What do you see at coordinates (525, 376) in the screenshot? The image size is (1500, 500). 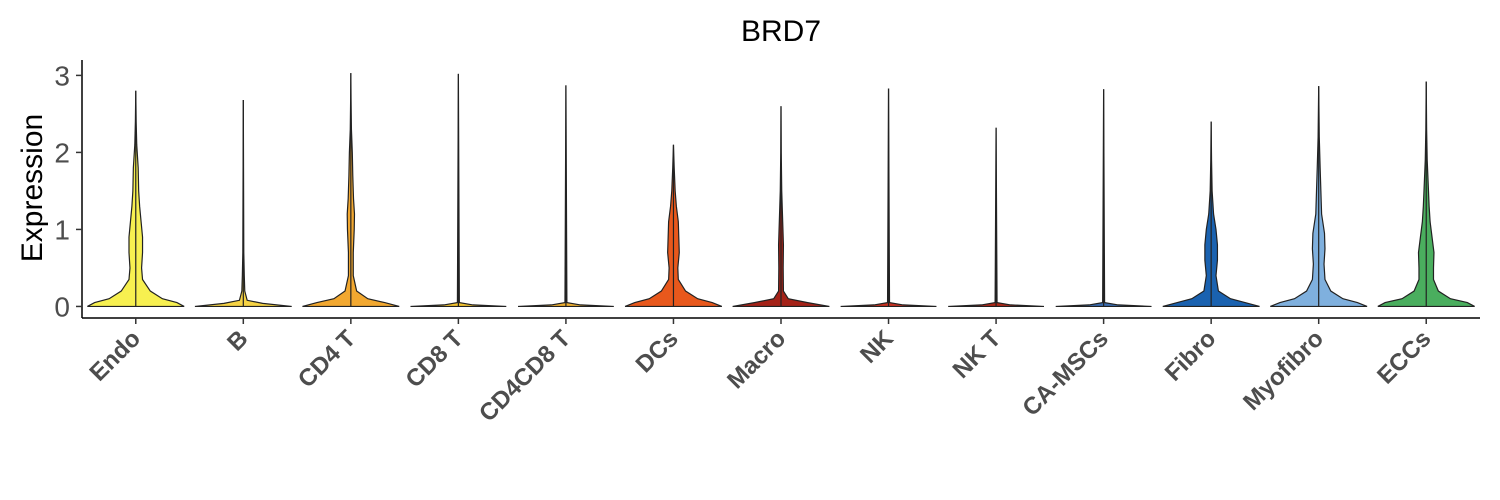 I see `x-tick-label: CD4CD8 T` at bounding box center [525, 376].